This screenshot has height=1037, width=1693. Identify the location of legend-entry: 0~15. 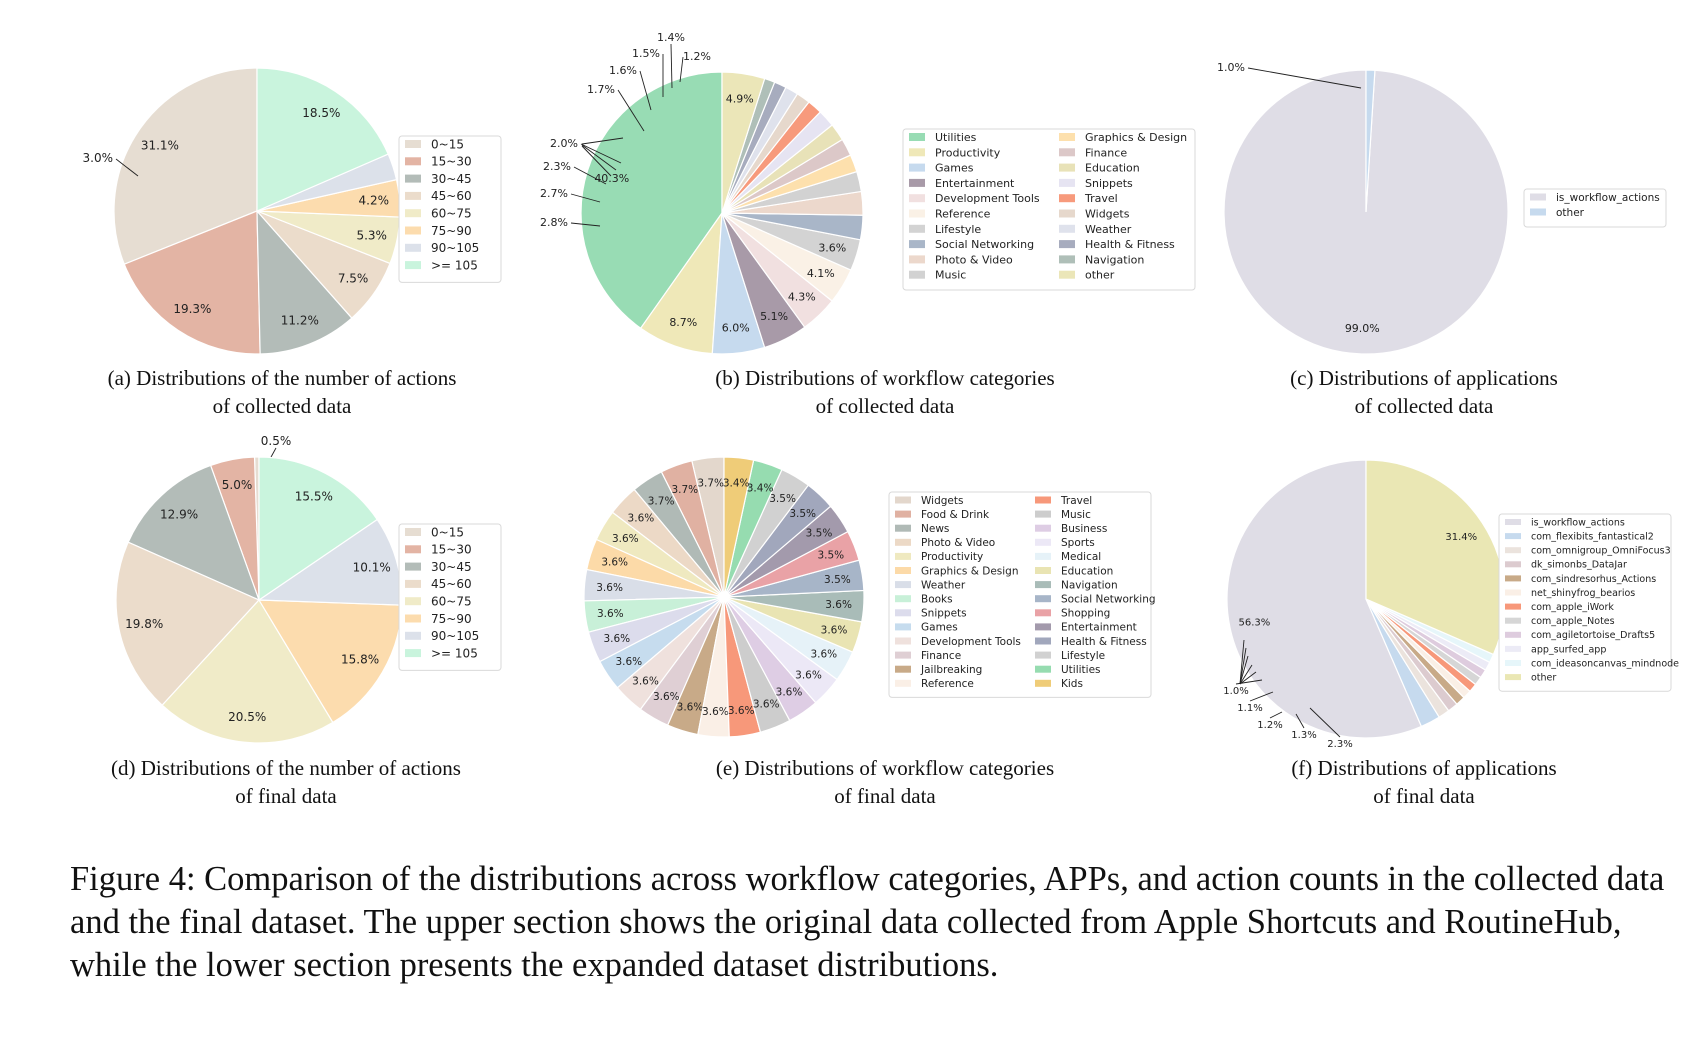
(447, 532).